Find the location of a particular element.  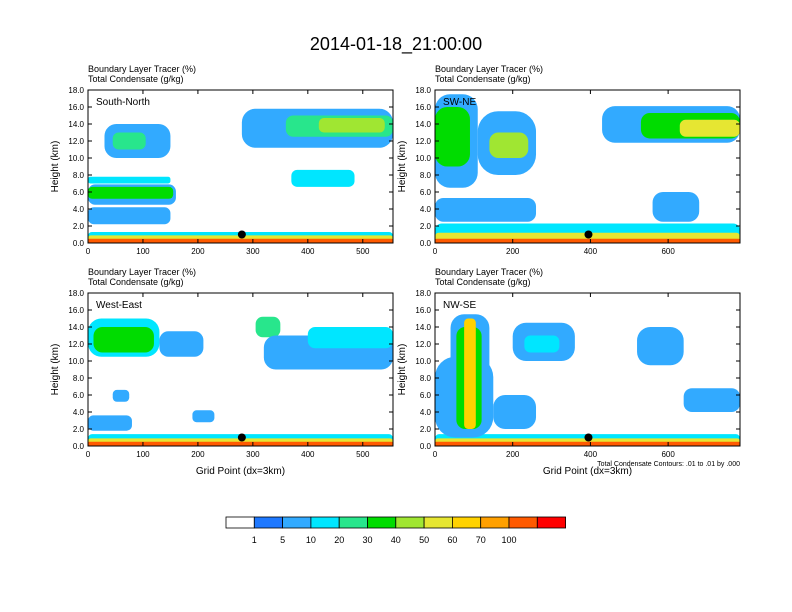

panel-label: SW-NE is located at coordinates (459, 102).